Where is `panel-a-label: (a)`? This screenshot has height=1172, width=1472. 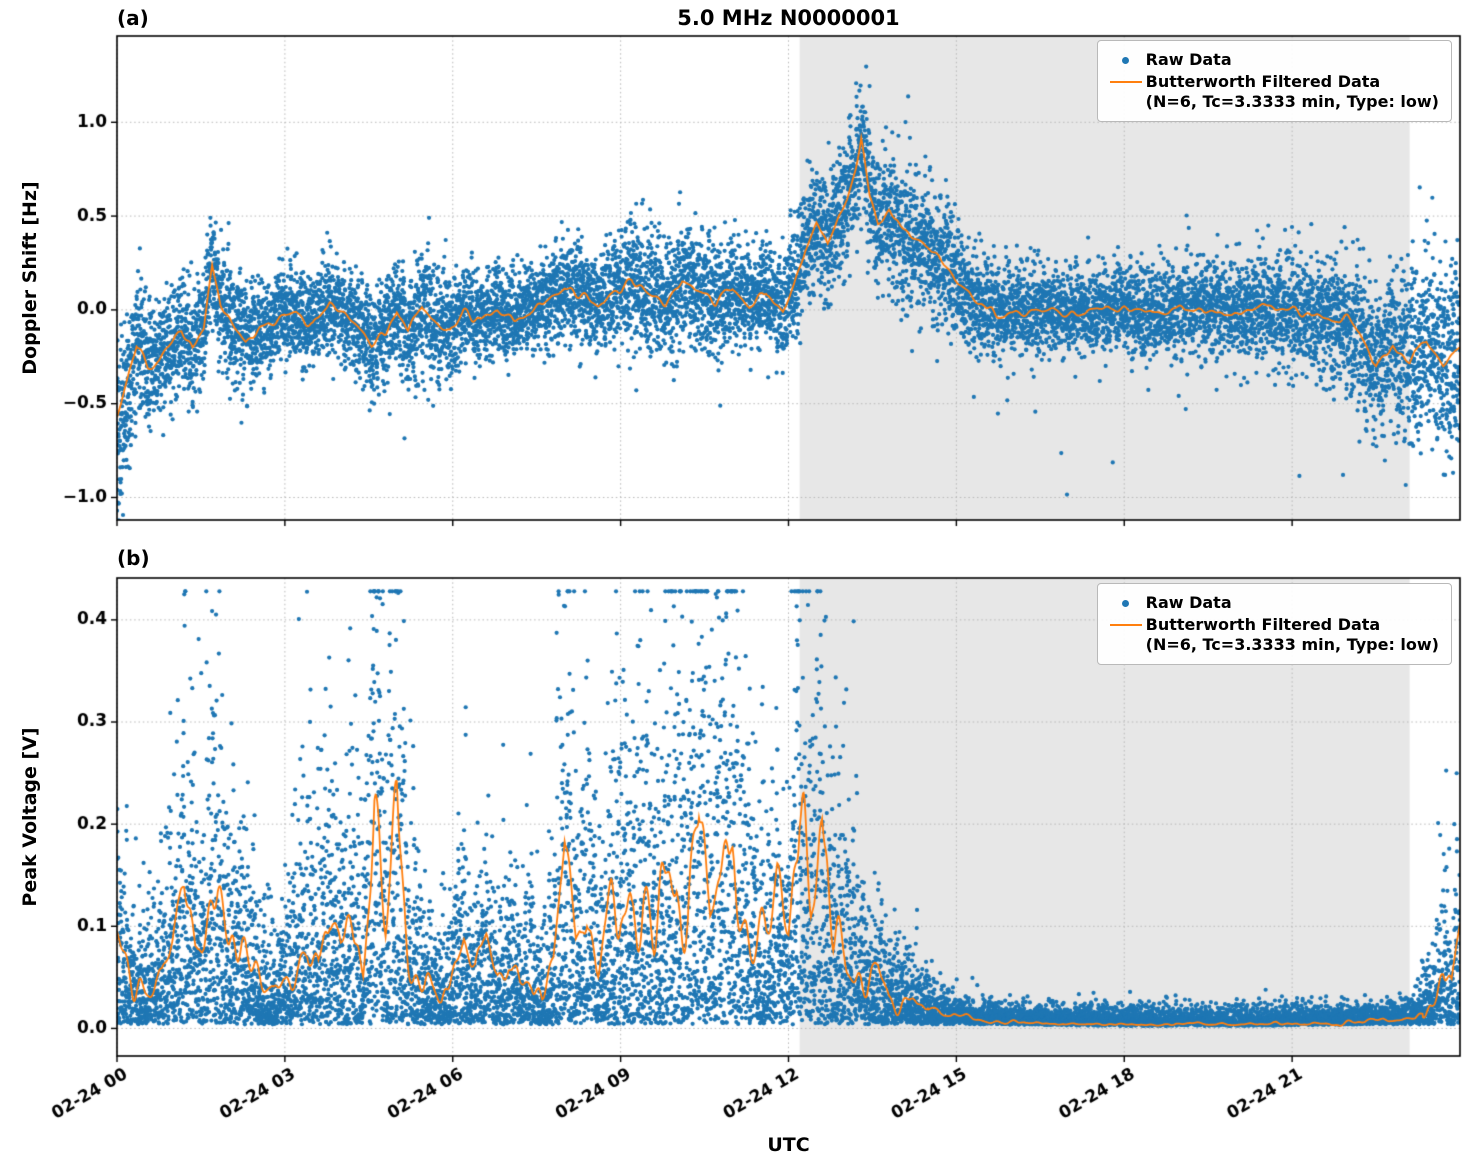 panel-a-label: (a) is located at coordinates (133, 18).